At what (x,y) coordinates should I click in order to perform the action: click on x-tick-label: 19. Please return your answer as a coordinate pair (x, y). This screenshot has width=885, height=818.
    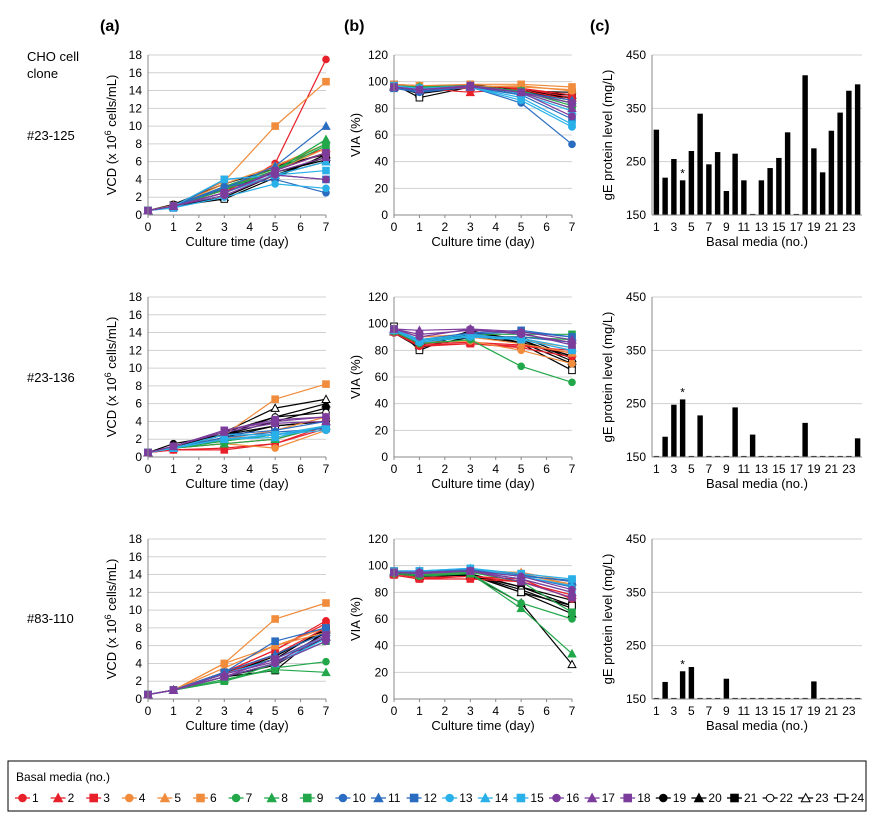
    Looking at the image, I should click on (814, 711).